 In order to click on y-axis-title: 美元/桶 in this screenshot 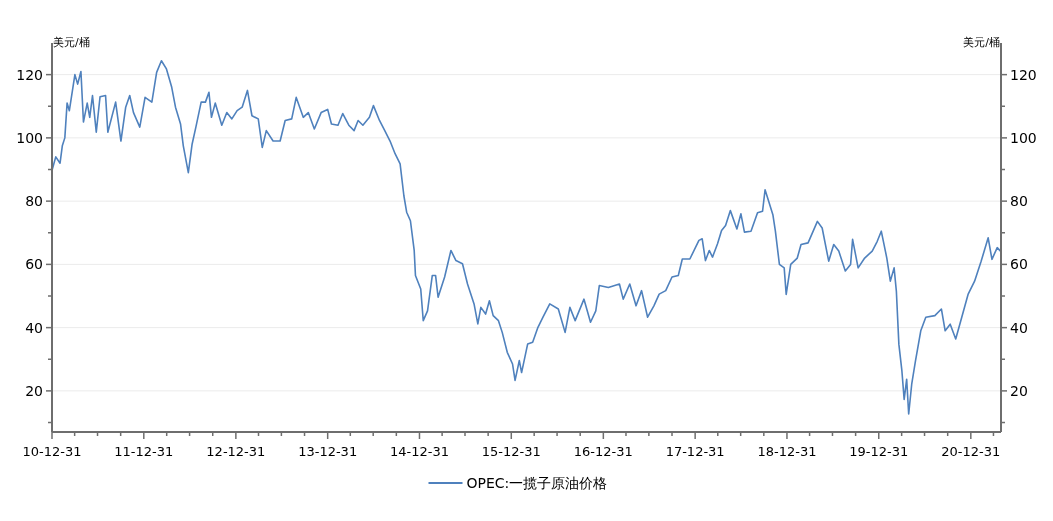, I will do `click(71, 42)`.